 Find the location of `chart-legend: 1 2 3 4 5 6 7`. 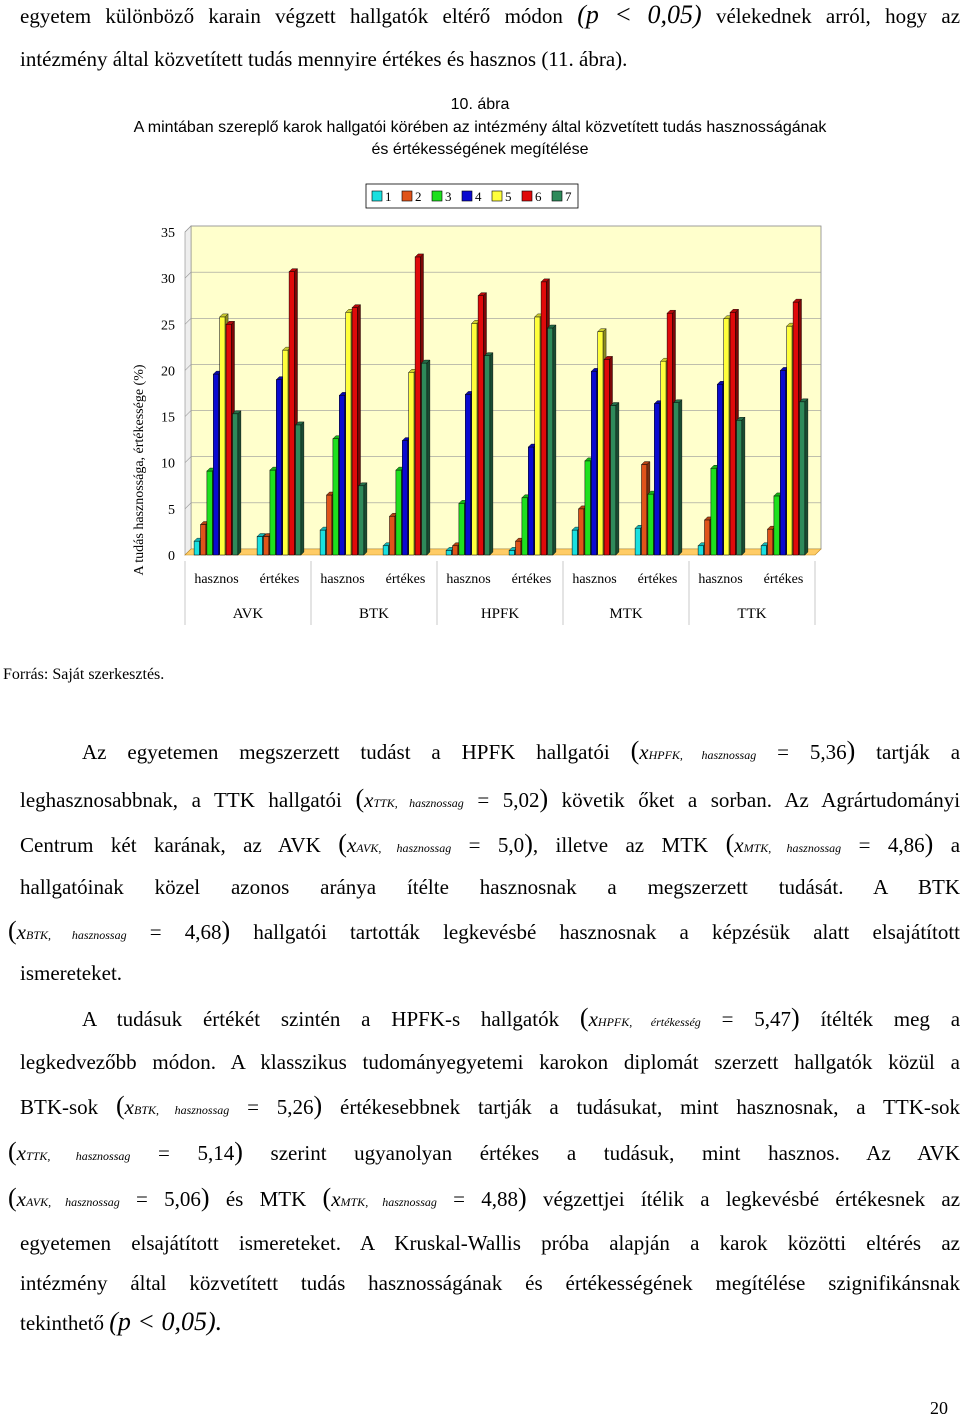

chart-legend: 1 2 3 4 5 6 7 is located at coordinates (472, 196).